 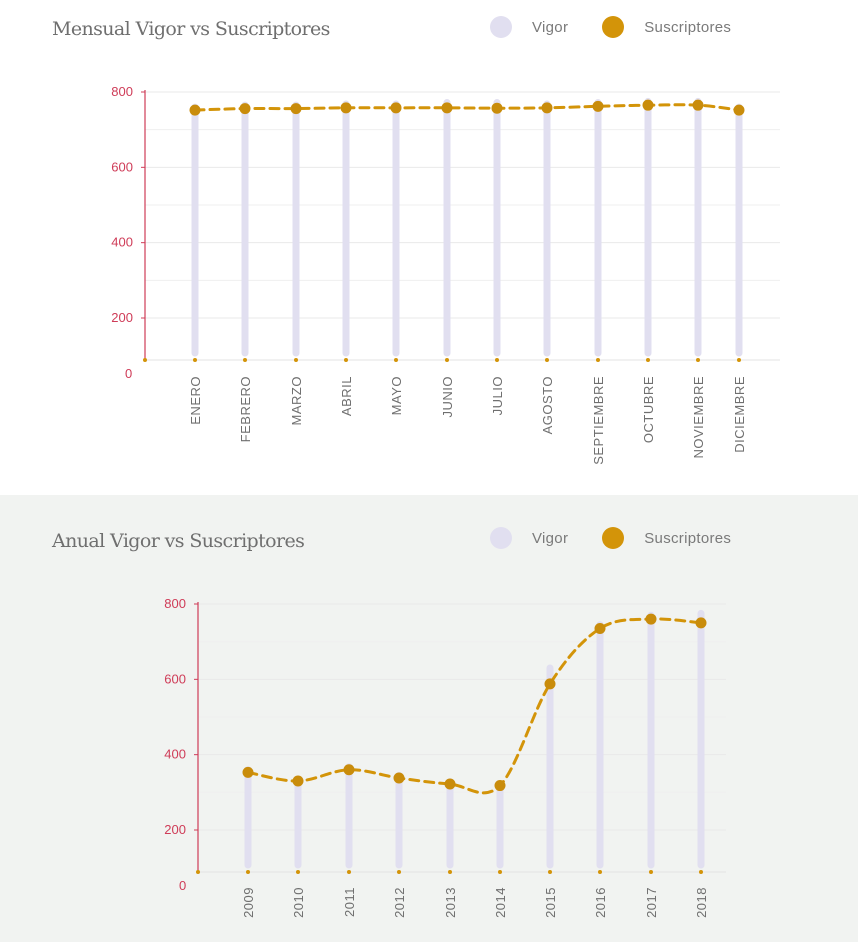 What do you see at coordinates (497, 395) in the screenshot?
I see `x-tick-label: JULIO` at bounding box center [497, 395].